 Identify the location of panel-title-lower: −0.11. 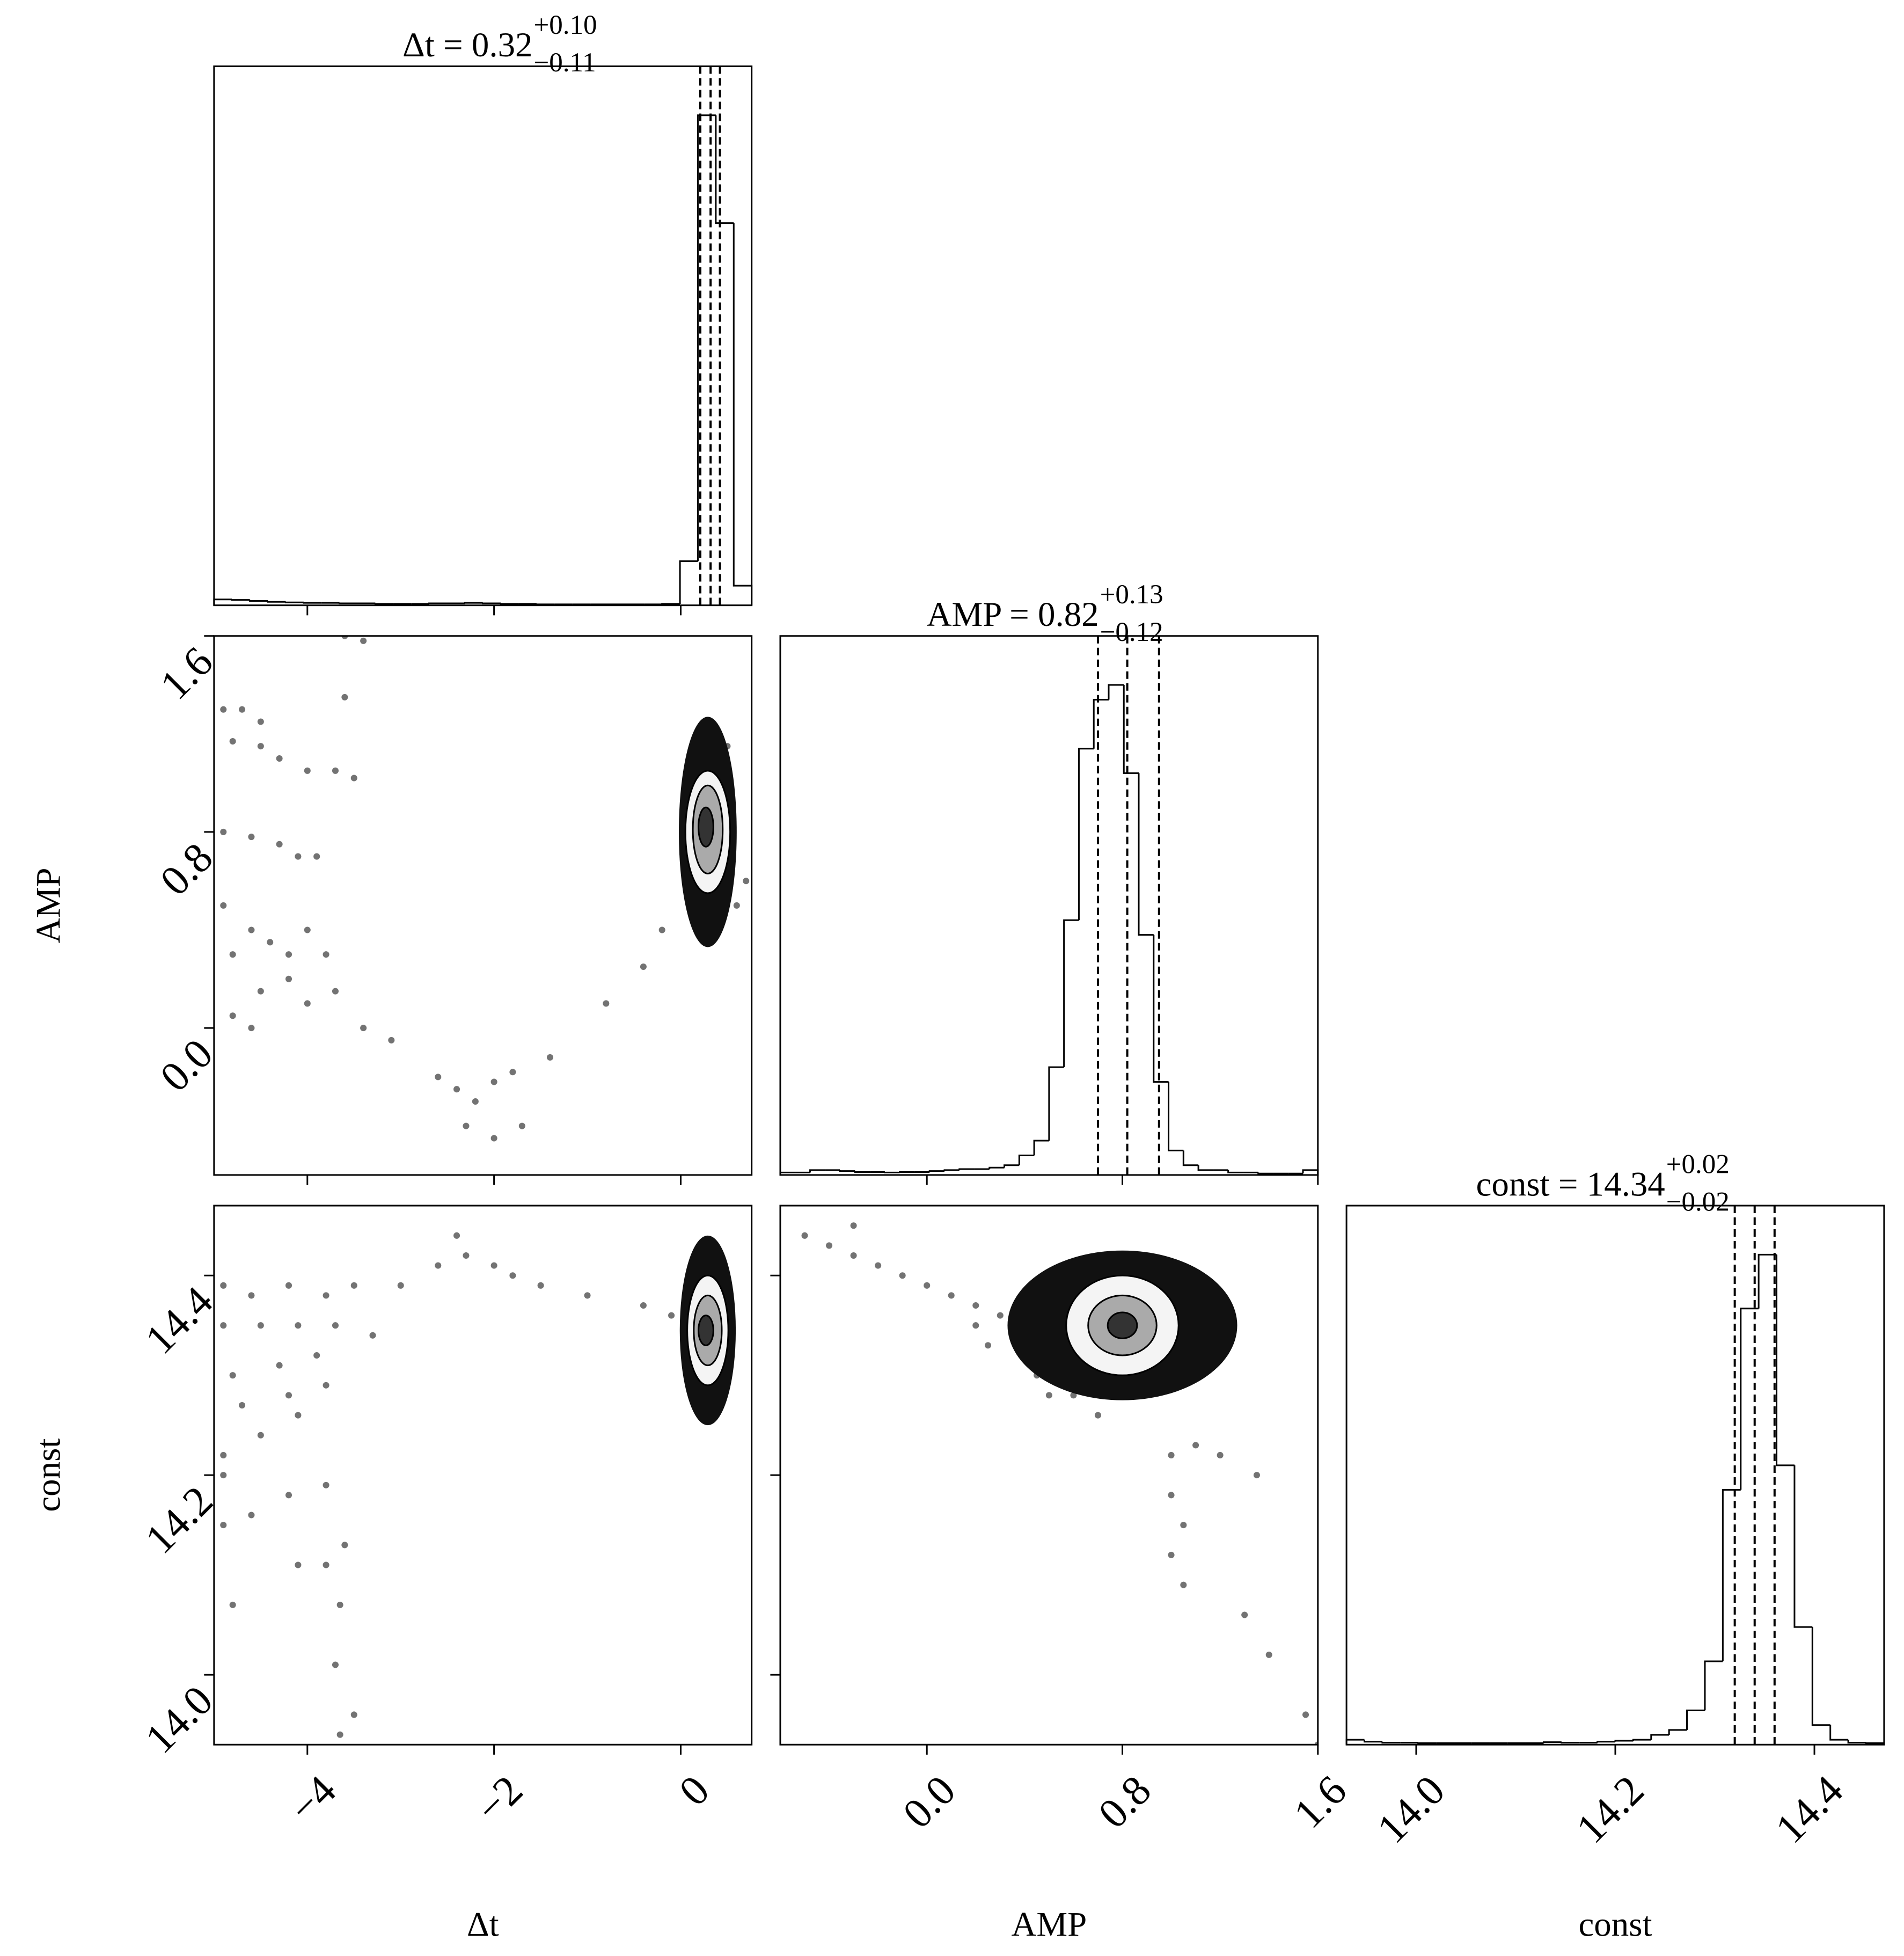
(565, 63).